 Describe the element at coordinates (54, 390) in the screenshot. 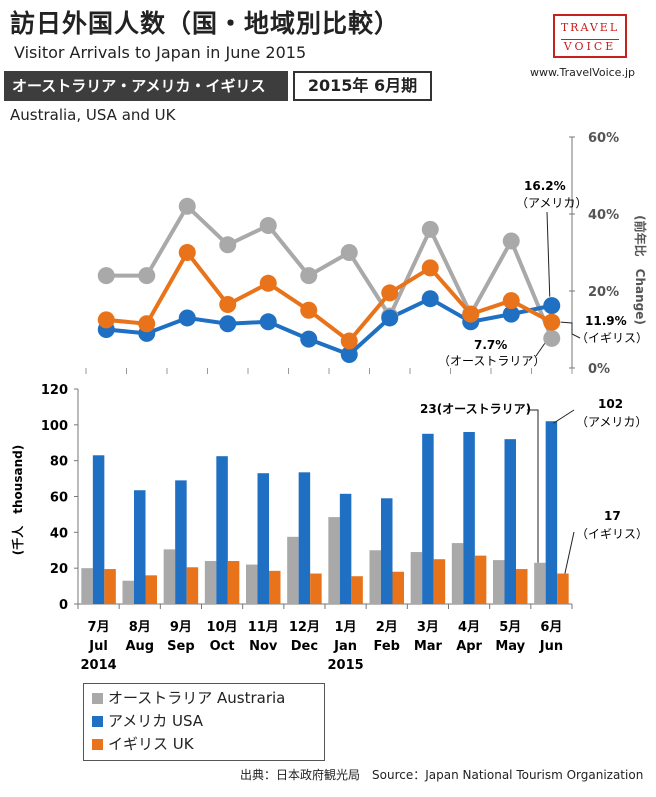

I see `bar-y-tick-label: 120` at that location.